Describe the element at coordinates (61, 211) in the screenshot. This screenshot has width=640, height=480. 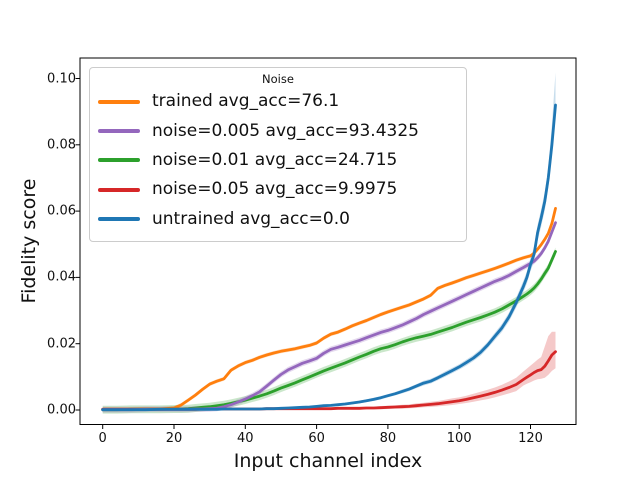
I see `y-tick-label: 0.06` at that location.